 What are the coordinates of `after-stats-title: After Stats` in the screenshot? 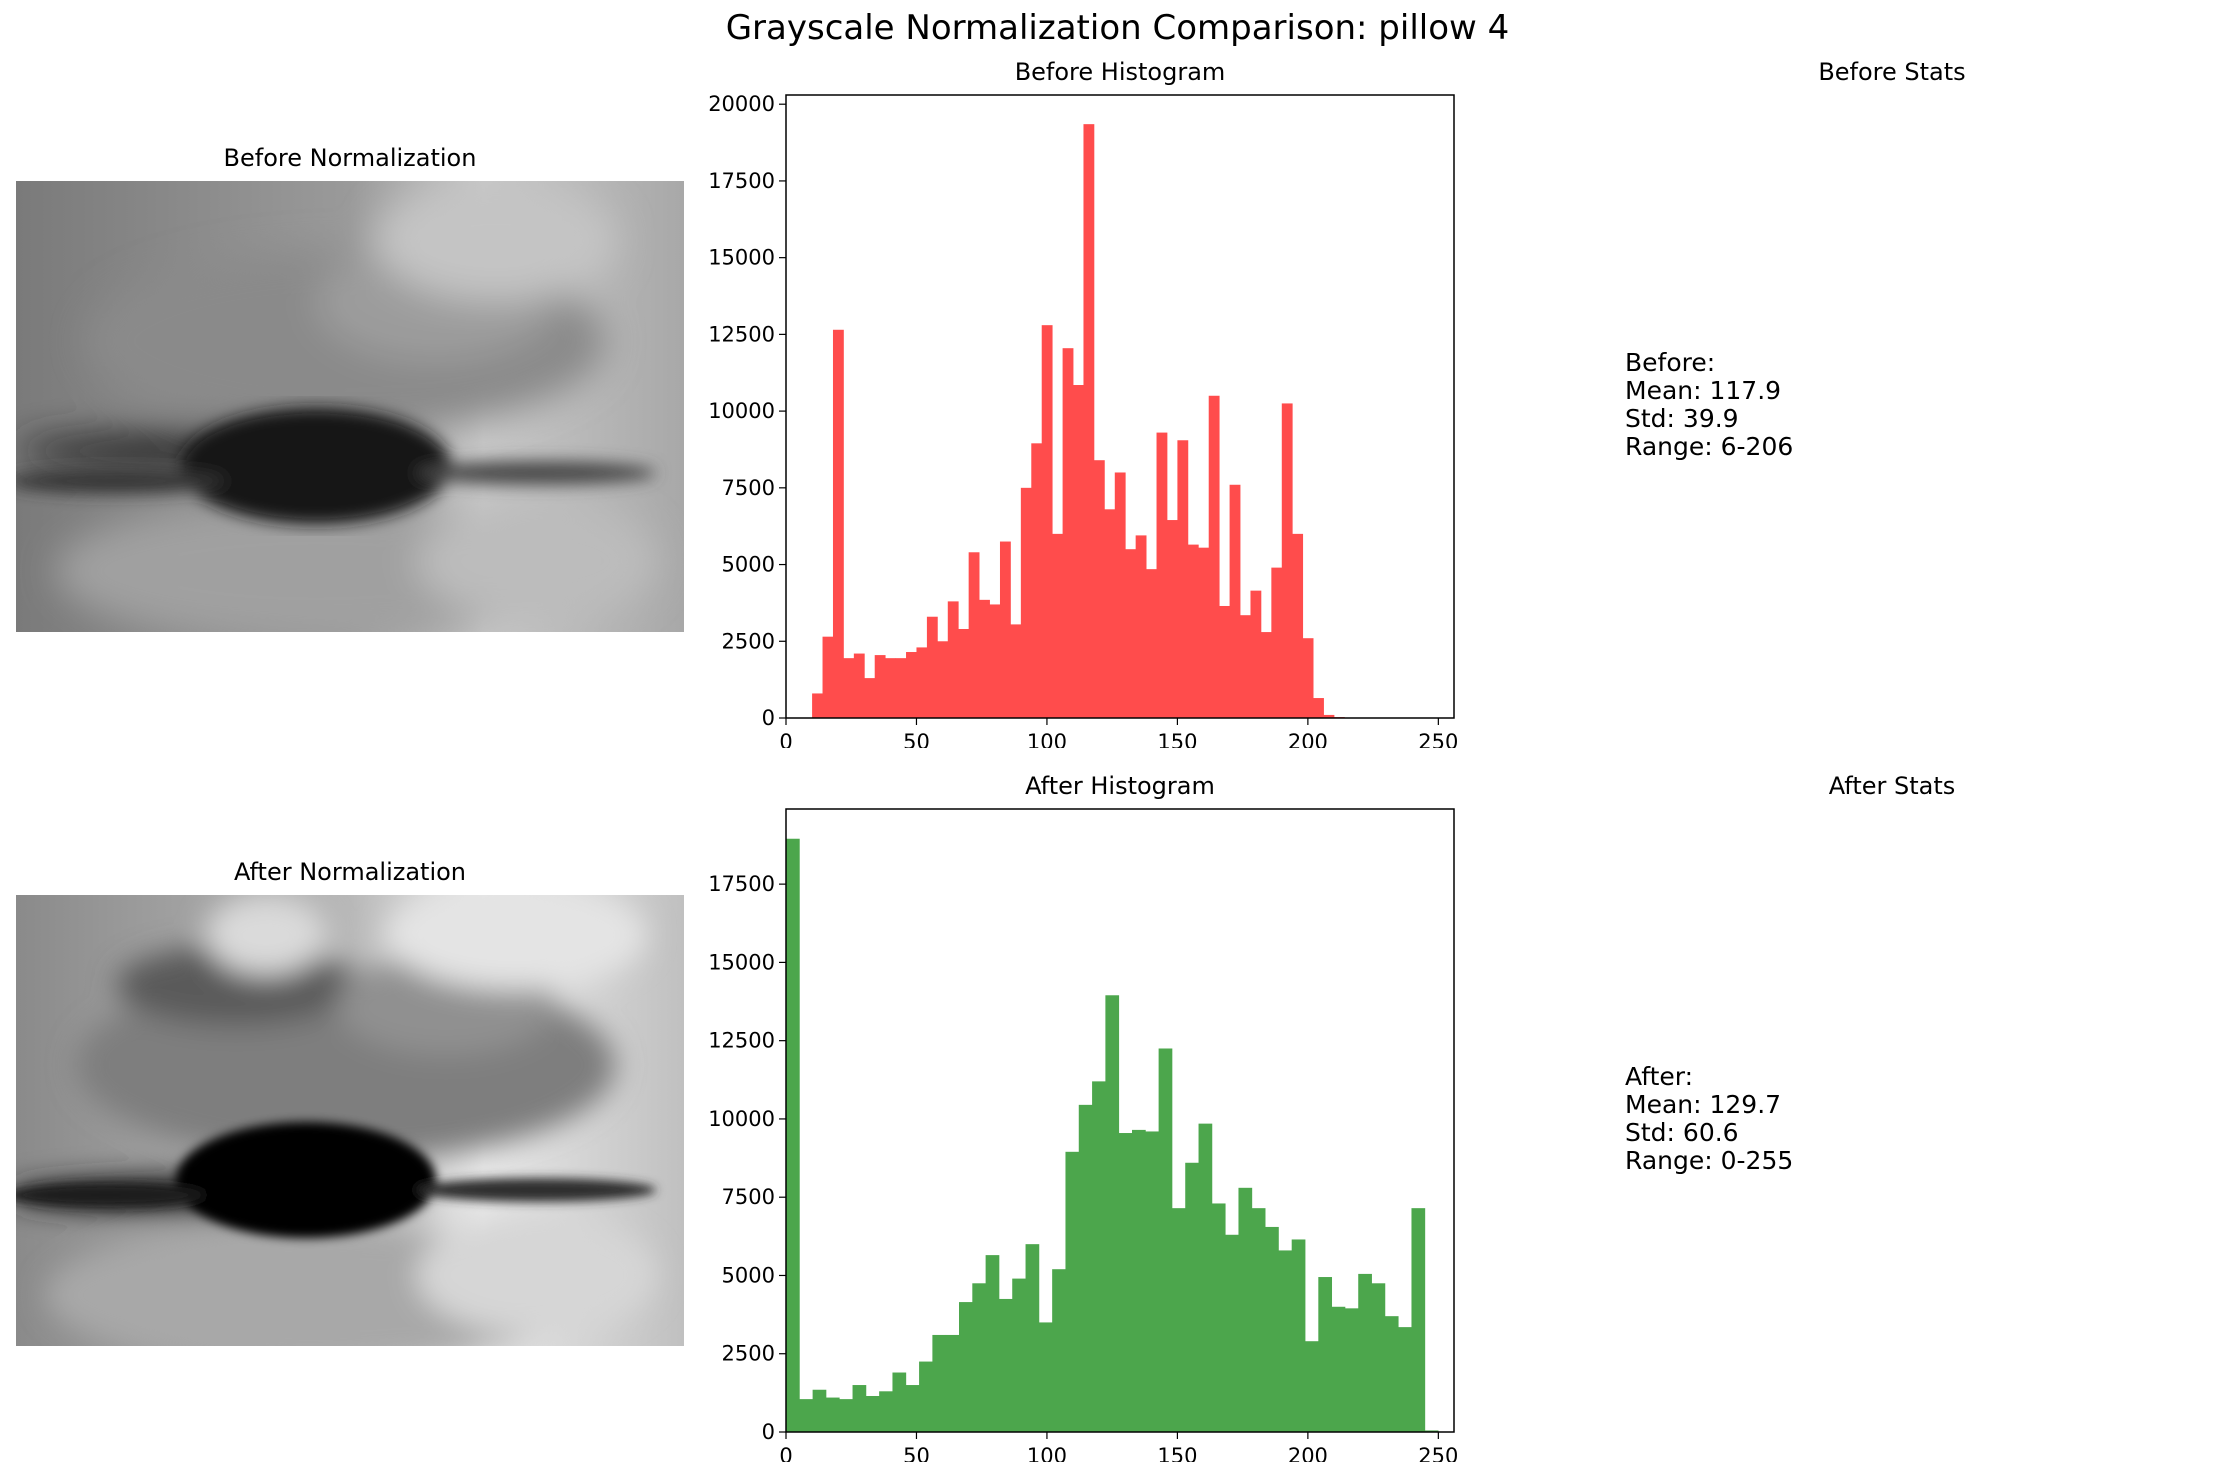 It's located at (1892, 786).